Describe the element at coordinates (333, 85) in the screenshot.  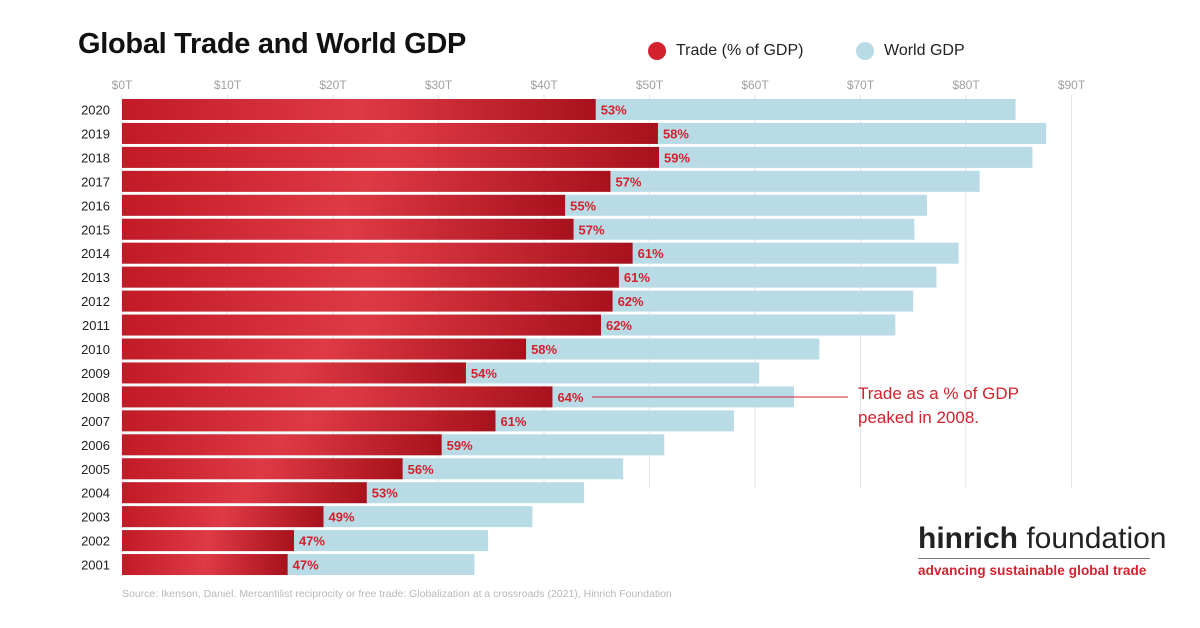
I see `x-tick-label: $20T` at that location.